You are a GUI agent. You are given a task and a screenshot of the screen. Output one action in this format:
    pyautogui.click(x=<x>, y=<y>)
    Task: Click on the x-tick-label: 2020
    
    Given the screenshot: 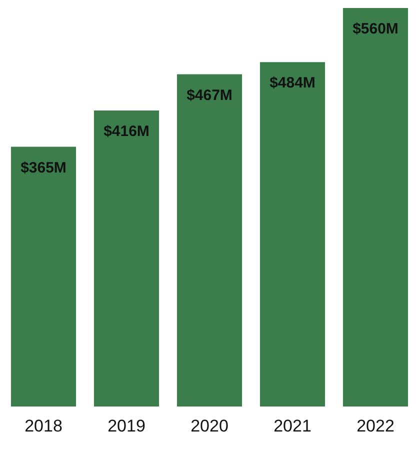 What is the action you would take?
    pyautogui.click(x=209, y=426)
    